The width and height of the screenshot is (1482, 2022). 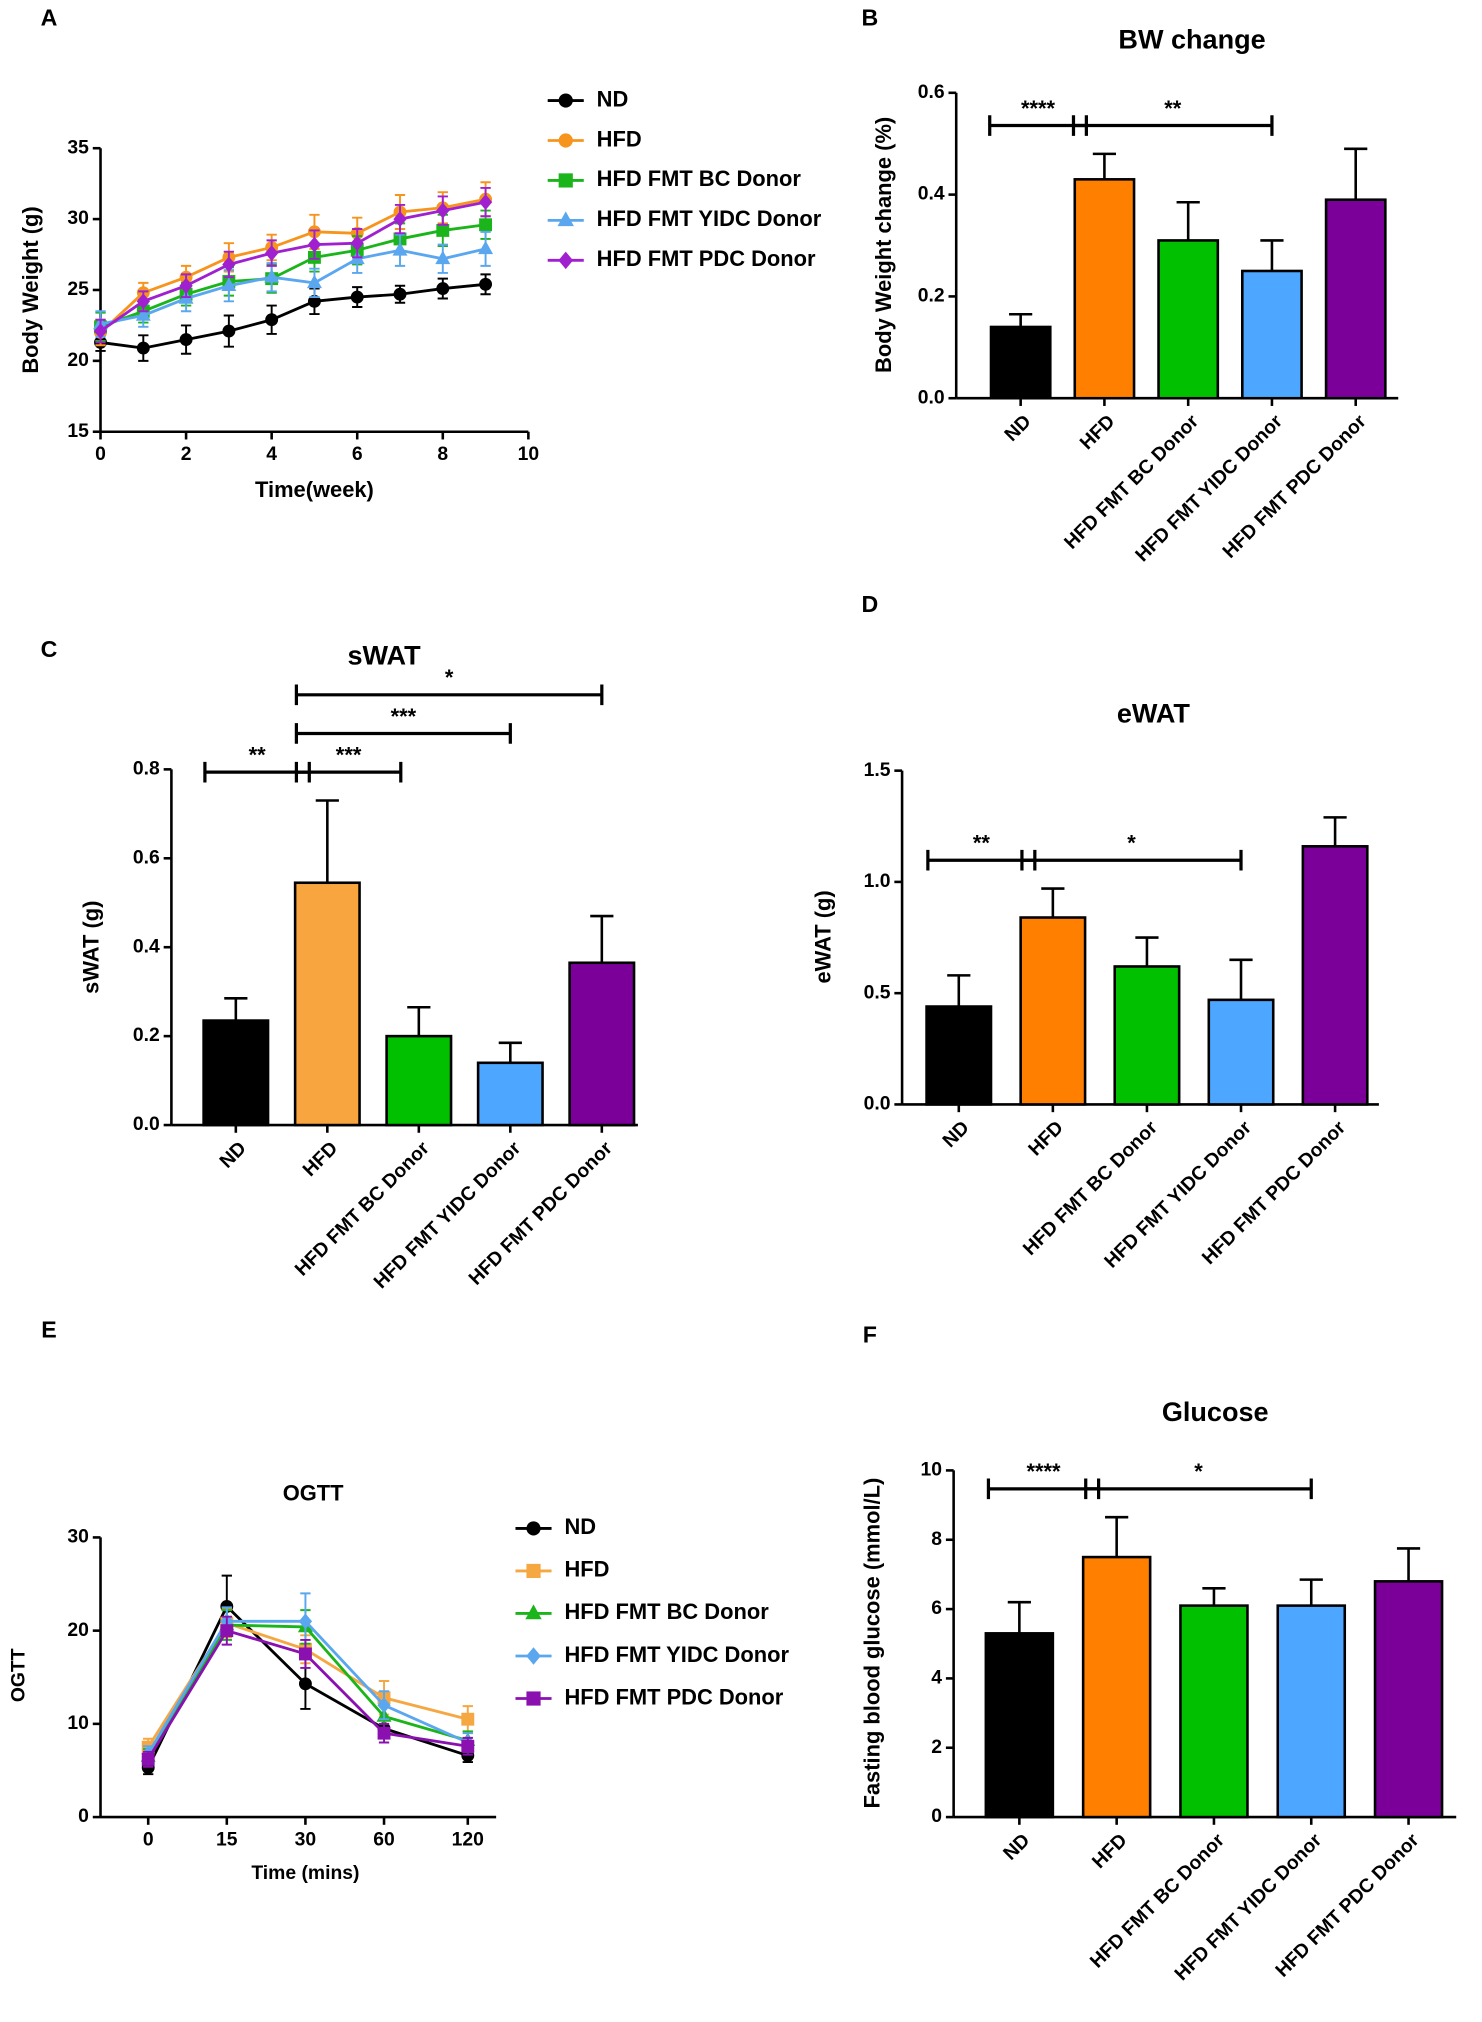 I want to click on y-tick-label: 0, so click(x=83, y=1816).